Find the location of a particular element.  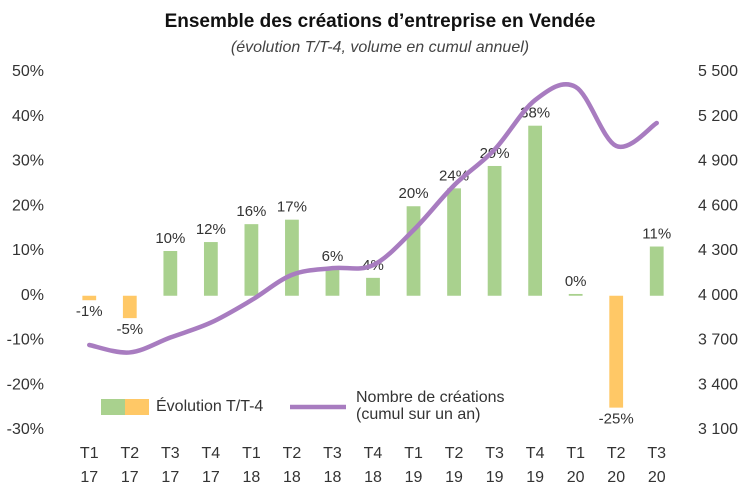

y2-tick-label: 4 300 is located at coordinates (718, 250).